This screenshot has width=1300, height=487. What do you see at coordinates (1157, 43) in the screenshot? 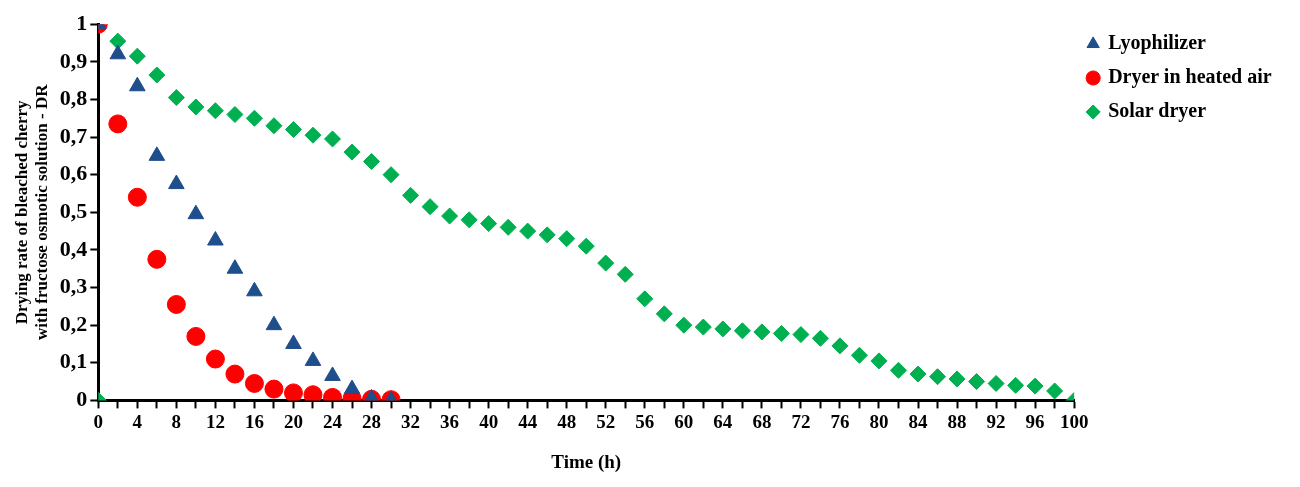
I see `legend-label: Lyophilizer` at bounding box center [1157, 43].